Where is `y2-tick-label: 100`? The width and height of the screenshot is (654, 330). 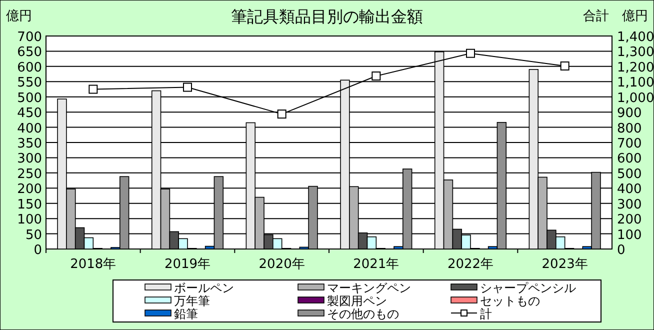 y2-tick-label: 100 is located at coordinates (629, 235).